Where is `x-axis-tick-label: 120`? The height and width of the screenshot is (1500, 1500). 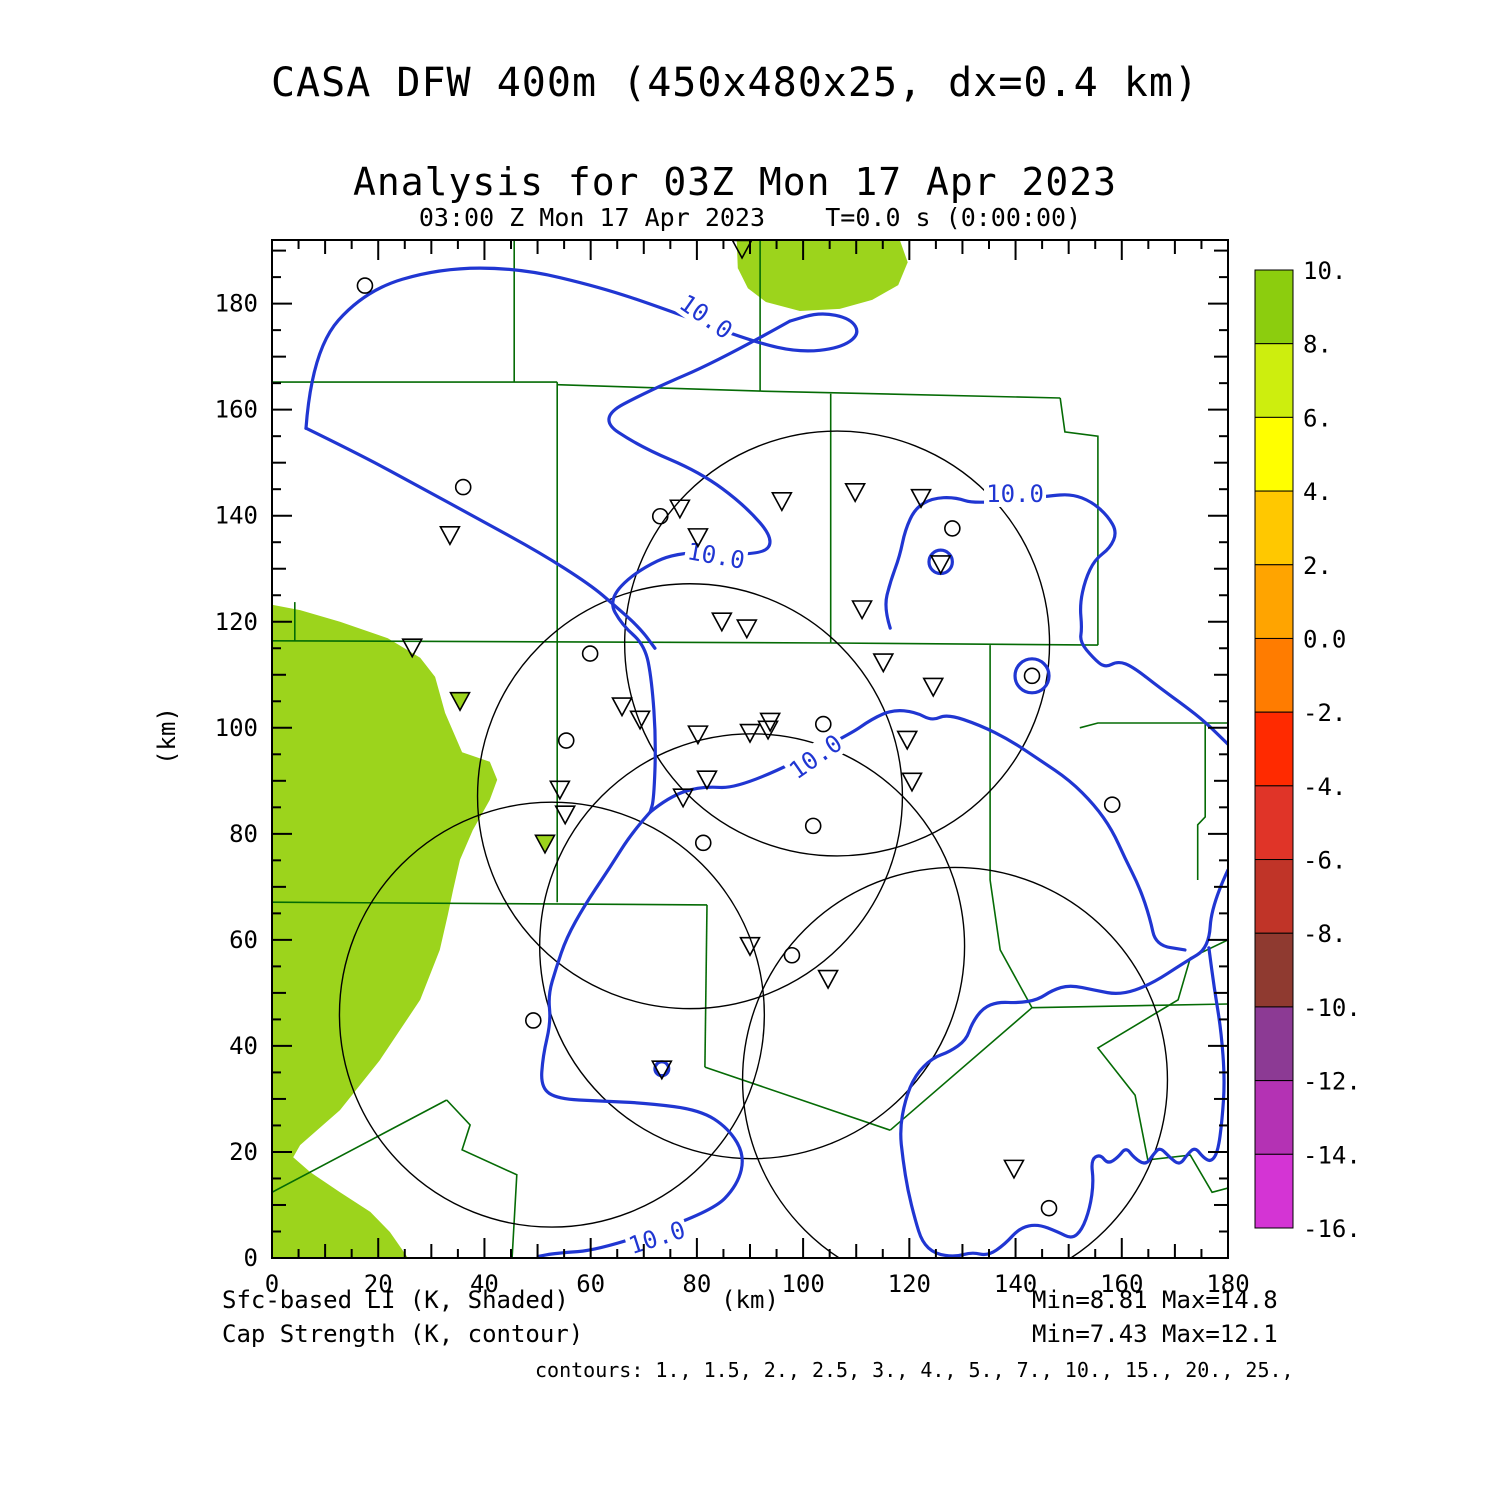 x-axis-tick-label: 120 is located at coordinates (909, 1284).